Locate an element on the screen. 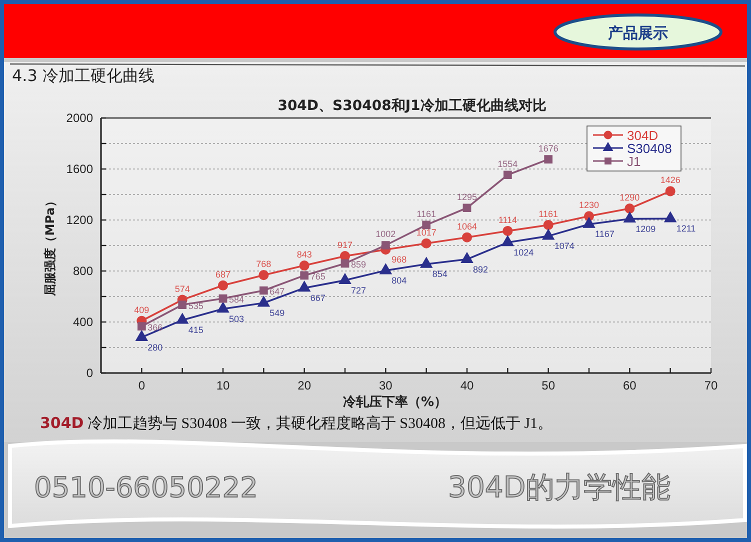 The width and height of the screenshot is (751, 542). y-tick-label: 0 is located at coordinates (90, 373).